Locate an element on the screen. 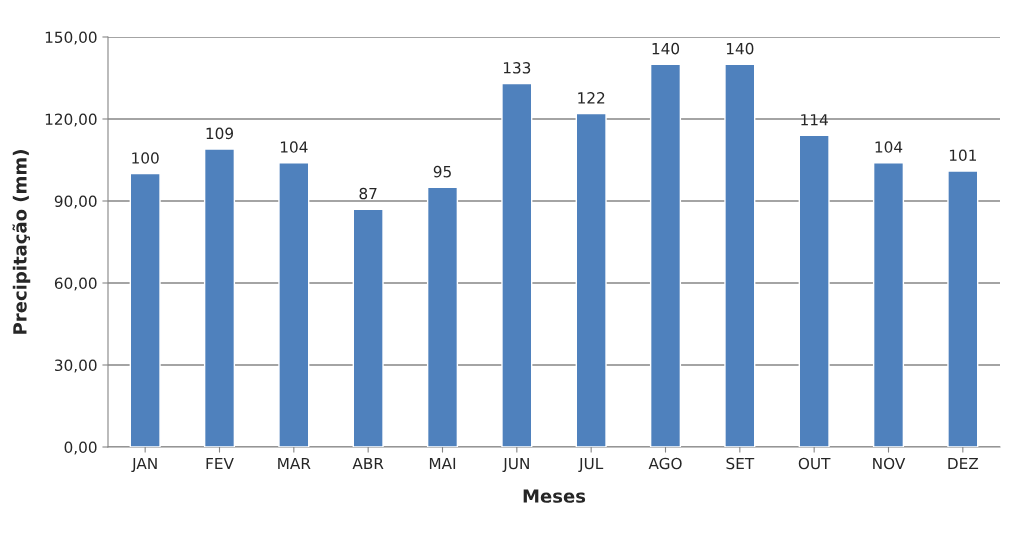 Image resolution: width=1028 pixels, height=556 pixels. data-label: 101 is located at coordinates (962, 155).